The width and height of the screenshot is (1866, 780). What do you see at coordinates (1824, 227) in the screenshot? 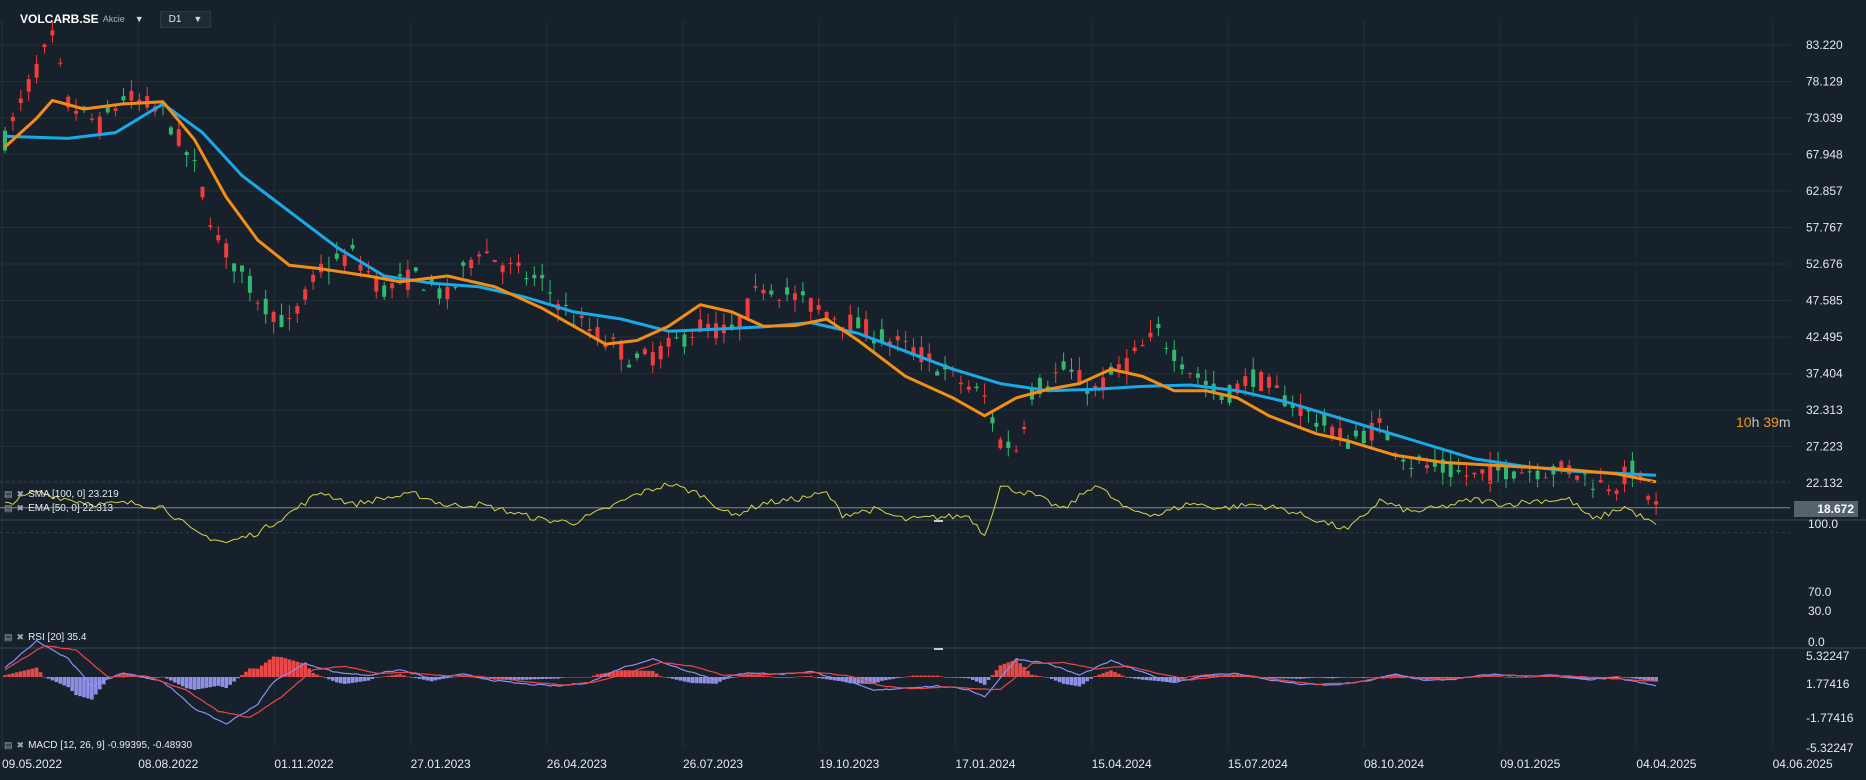
I see `price-tick-label: 57.767` at bounding box center [1824, 227].